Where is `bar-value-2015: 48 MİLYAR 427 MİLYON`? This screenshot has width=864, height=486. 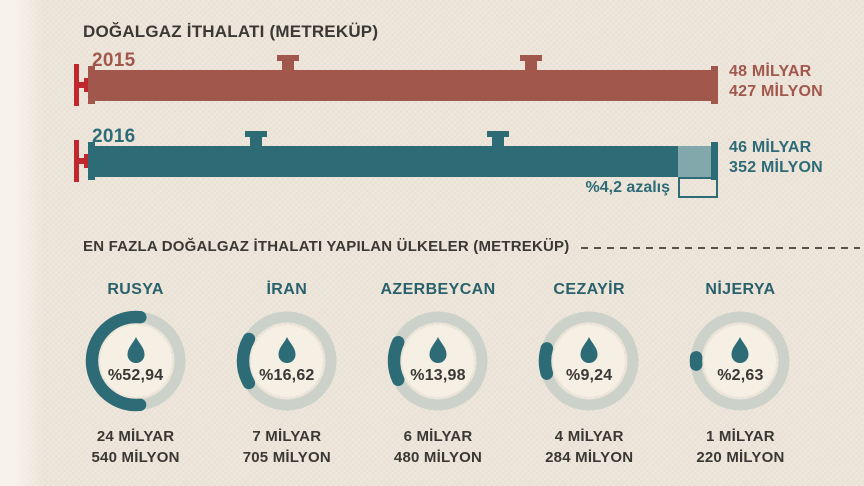
bar-value-2015: 48 MİLYAR 427 MİLYON is located at coordinates (776, 82).